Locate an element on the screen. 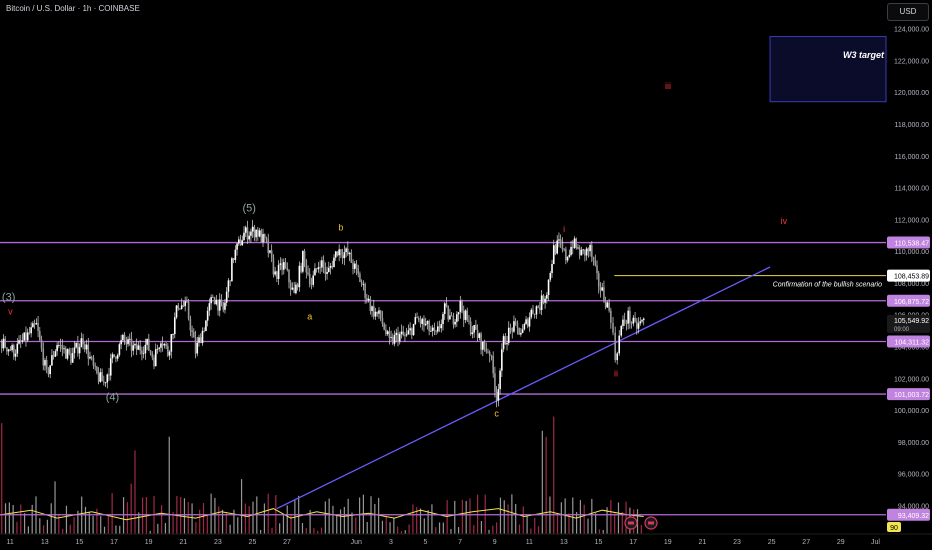  time-tick-label: 15 is located at coordinates (80, 542).